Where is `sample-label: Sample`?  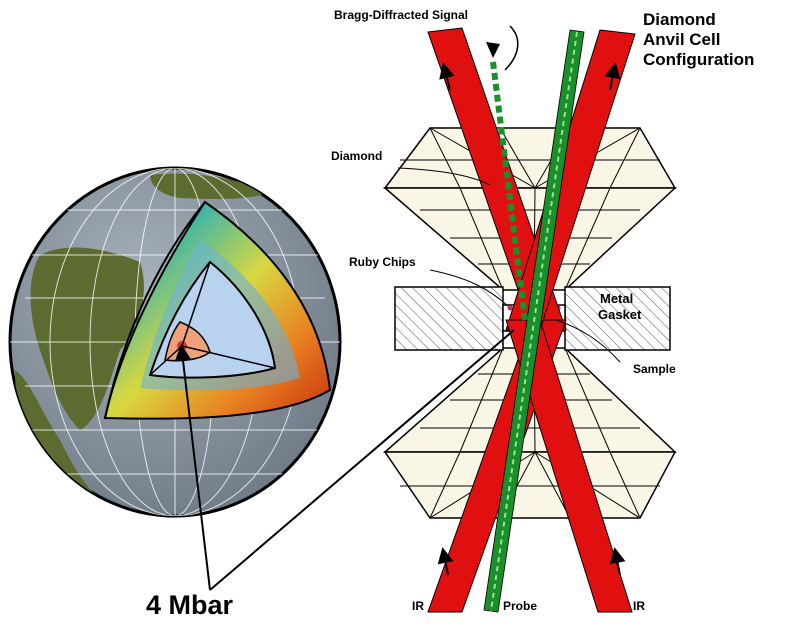 sample-label: Sample is located at coordinates (654, 369).